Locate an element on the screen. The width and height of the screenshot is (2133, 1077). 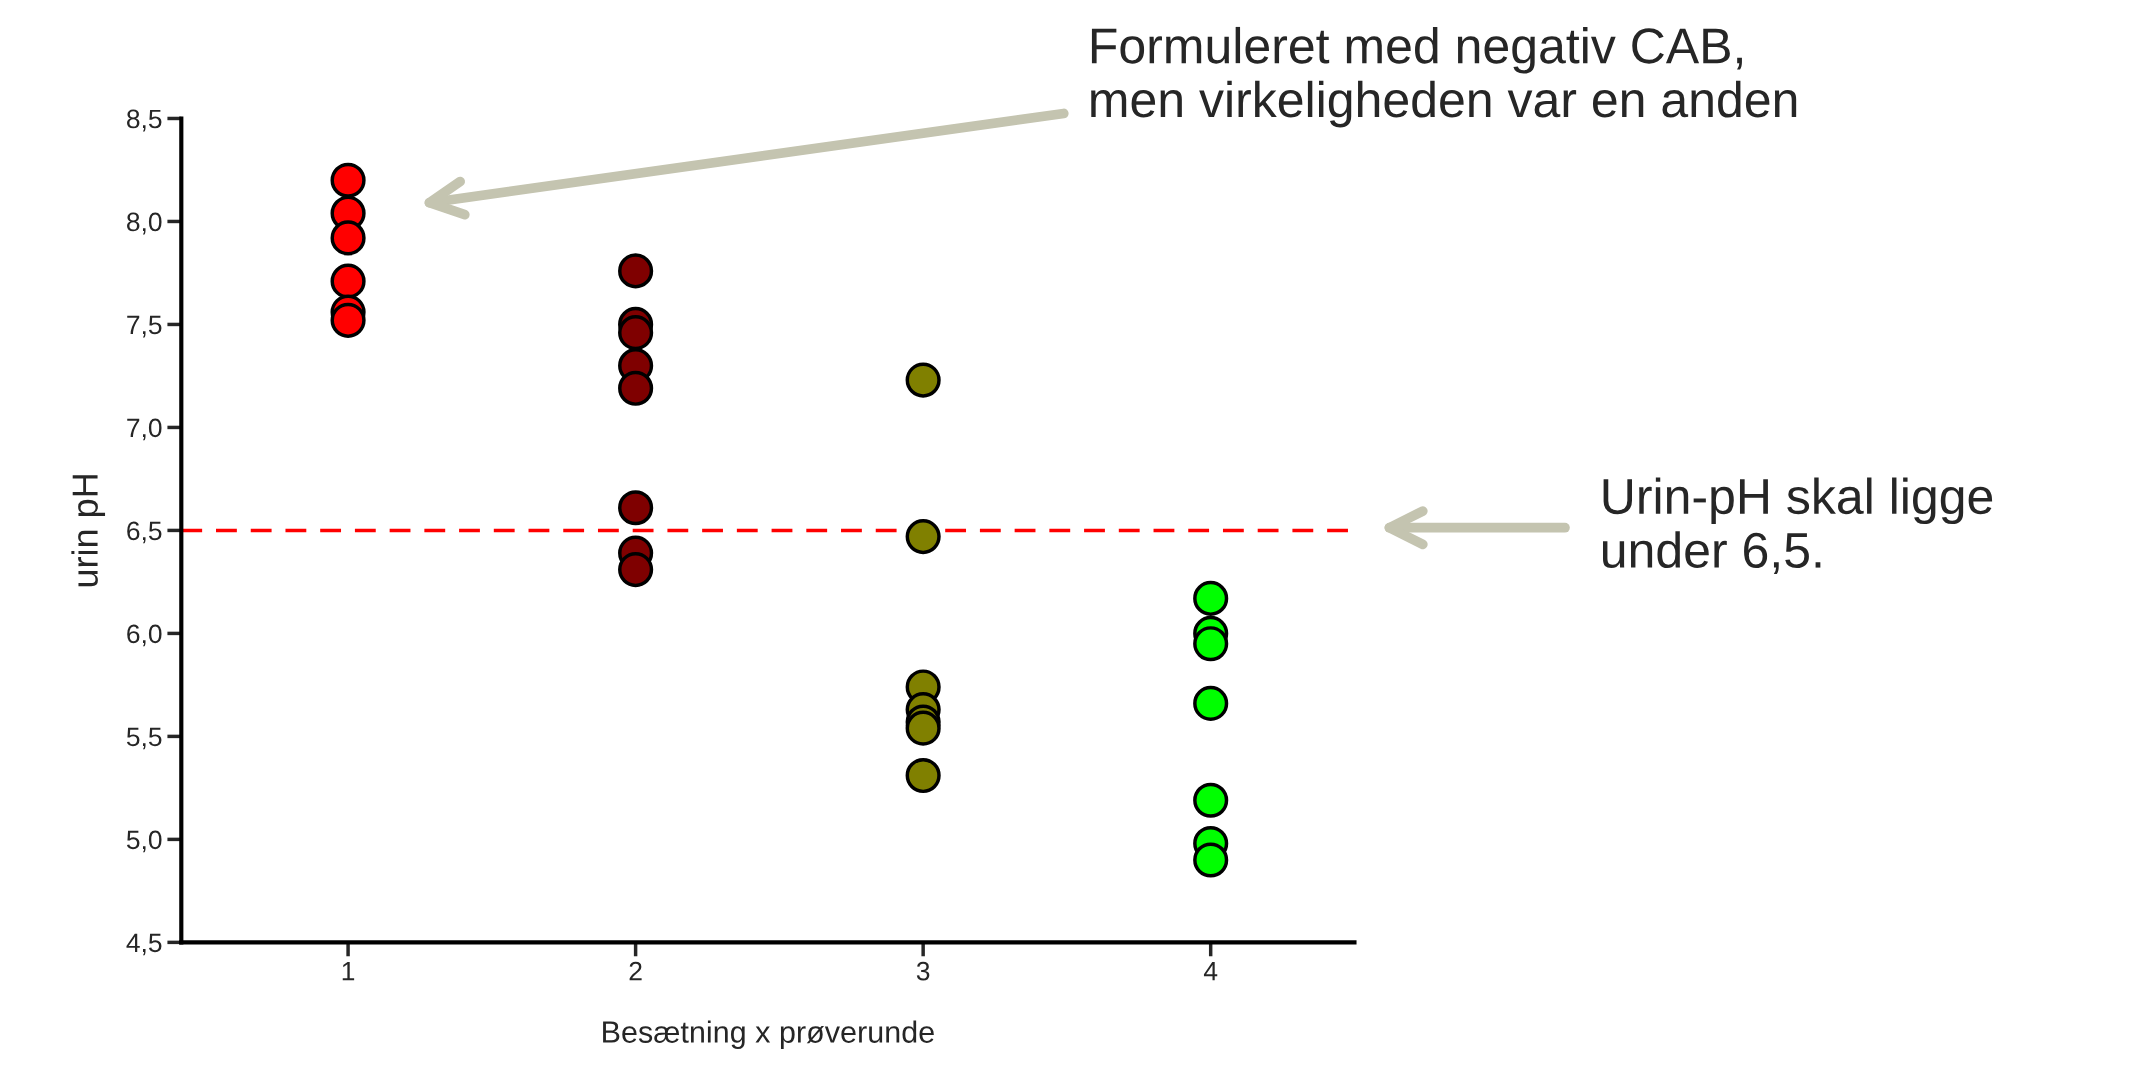
y-tick-label: 5,5 is located at coordinates (144, 738).